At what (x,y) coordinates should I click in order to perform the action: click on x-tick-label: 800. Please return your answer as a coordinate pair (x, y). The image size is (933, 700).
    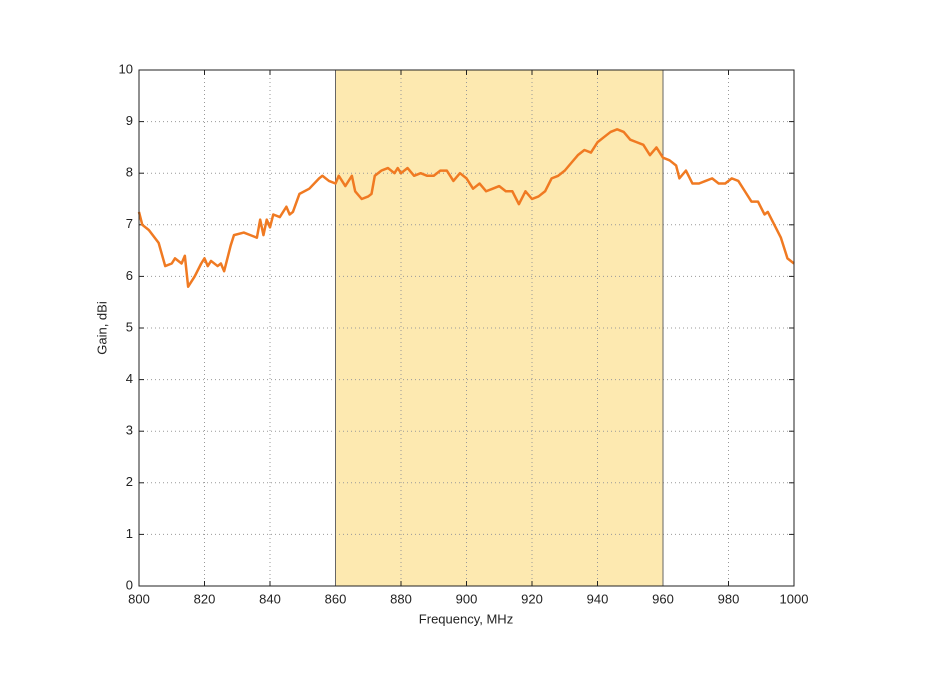
    Looking at the image, I should click on (139, 598).